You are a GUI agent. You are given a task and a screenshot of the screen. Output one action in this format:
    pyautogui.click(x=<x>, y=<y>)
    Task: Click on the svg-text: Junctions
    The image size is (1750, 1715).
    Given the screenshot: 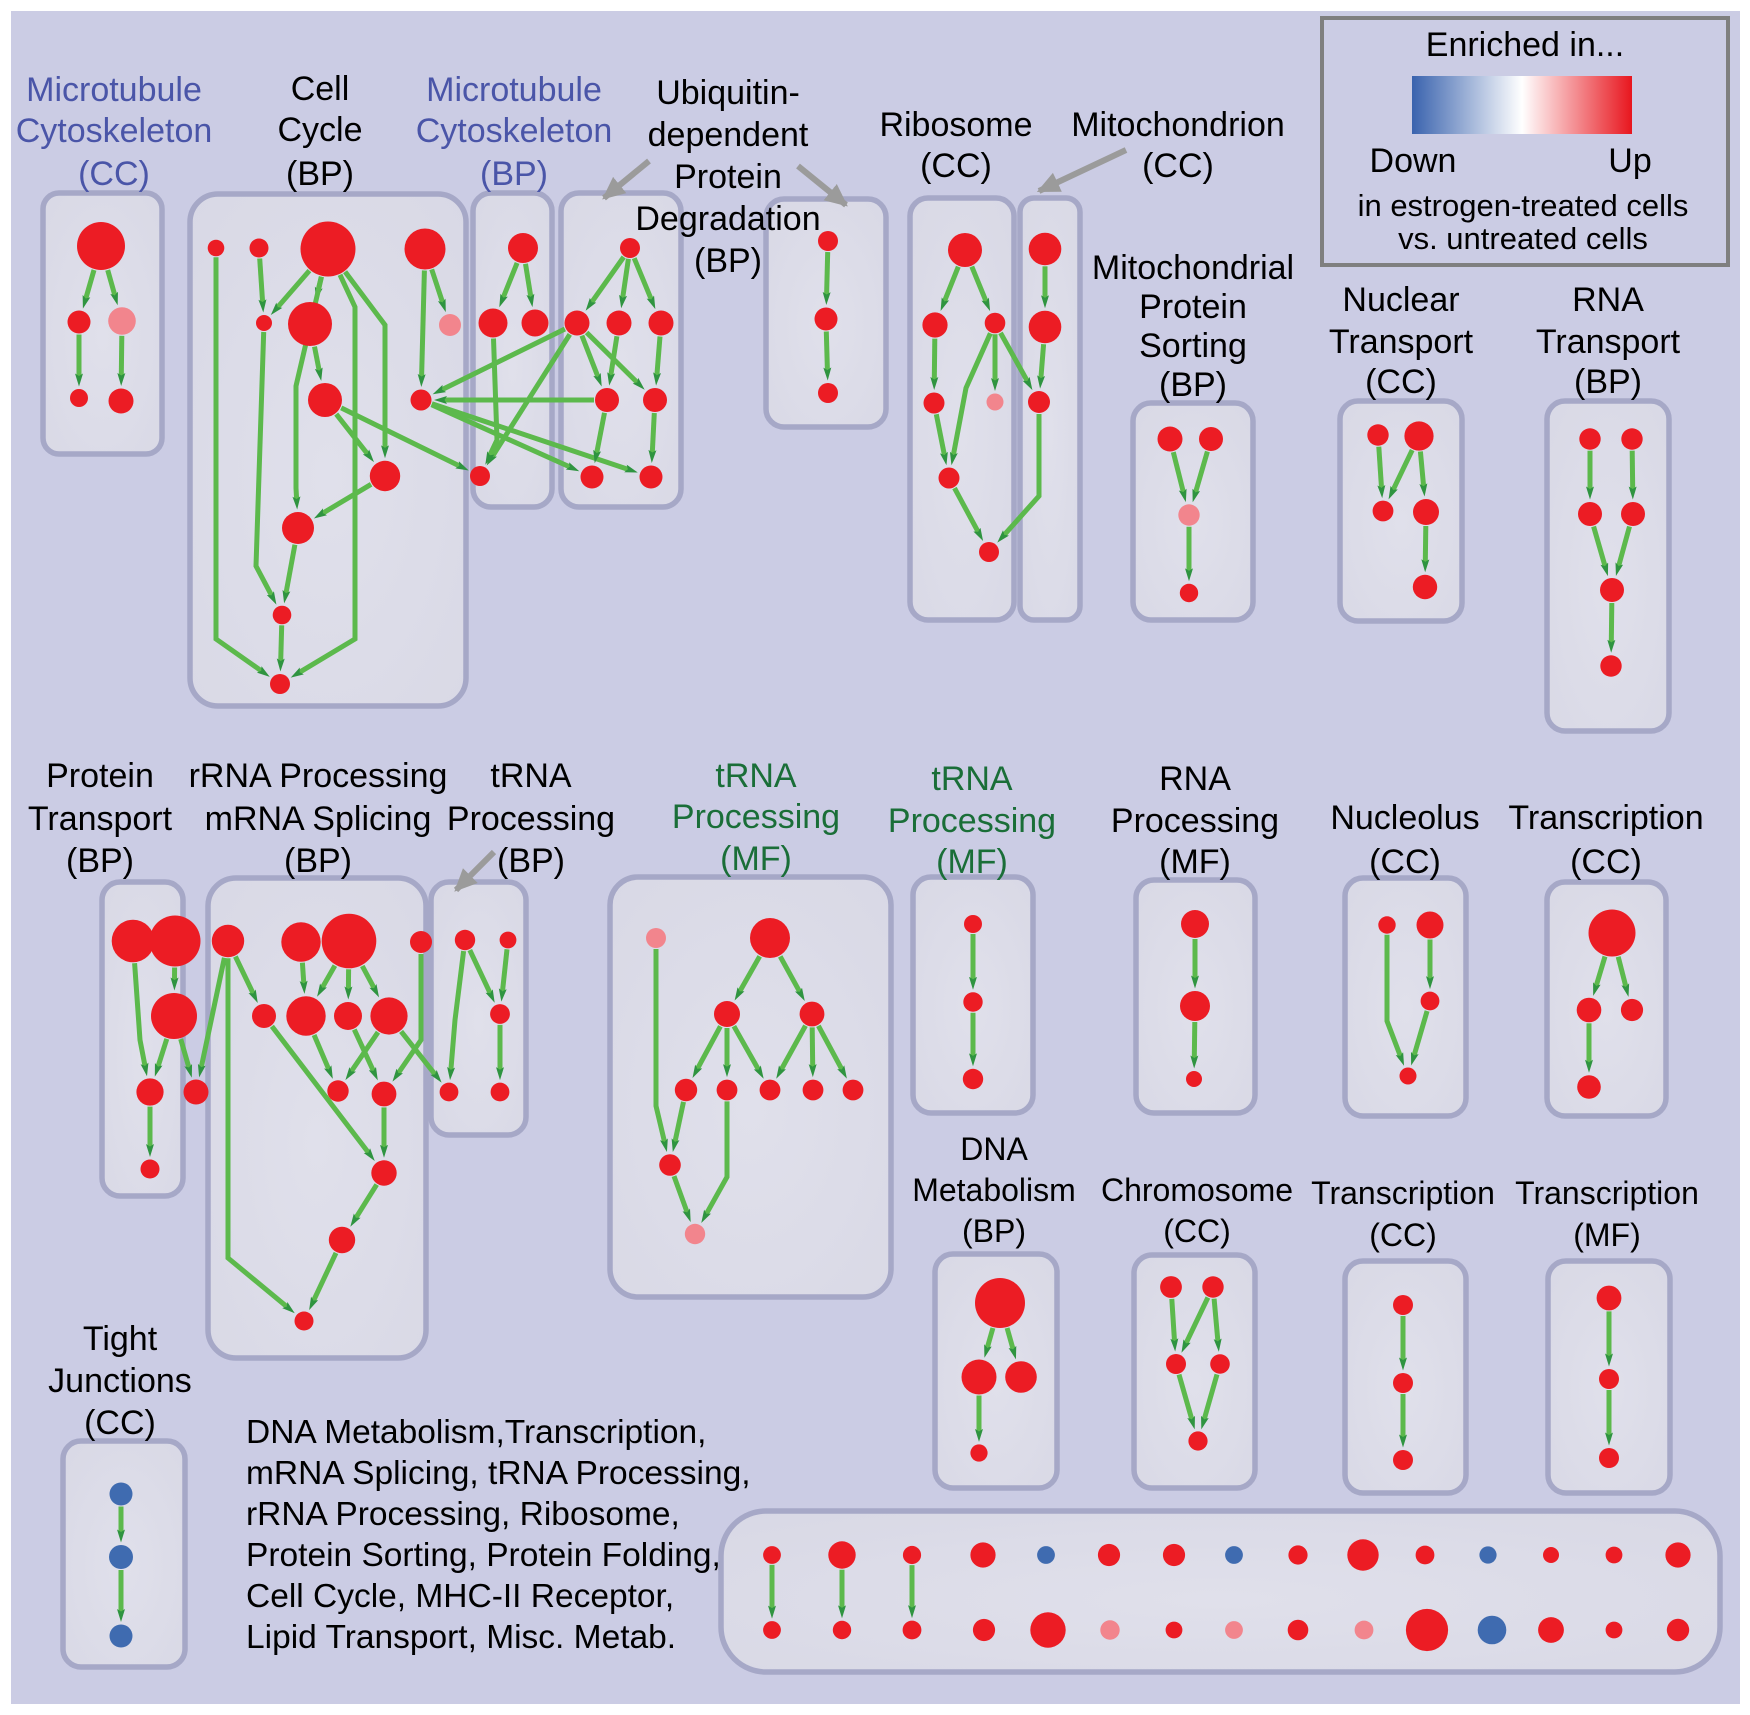 What is the action you would take?
    pyautogui.click(x=120, y=1381)
    